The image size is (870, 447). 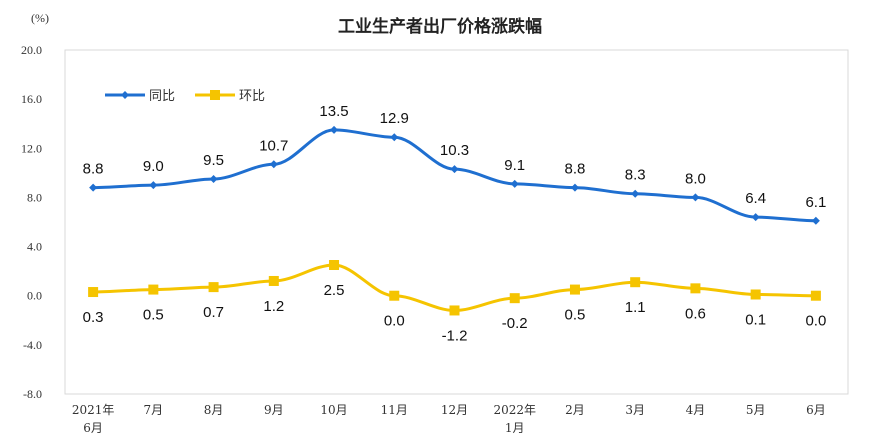 I want to click on x-tick-label: 12月, so click(x=454, y=410).